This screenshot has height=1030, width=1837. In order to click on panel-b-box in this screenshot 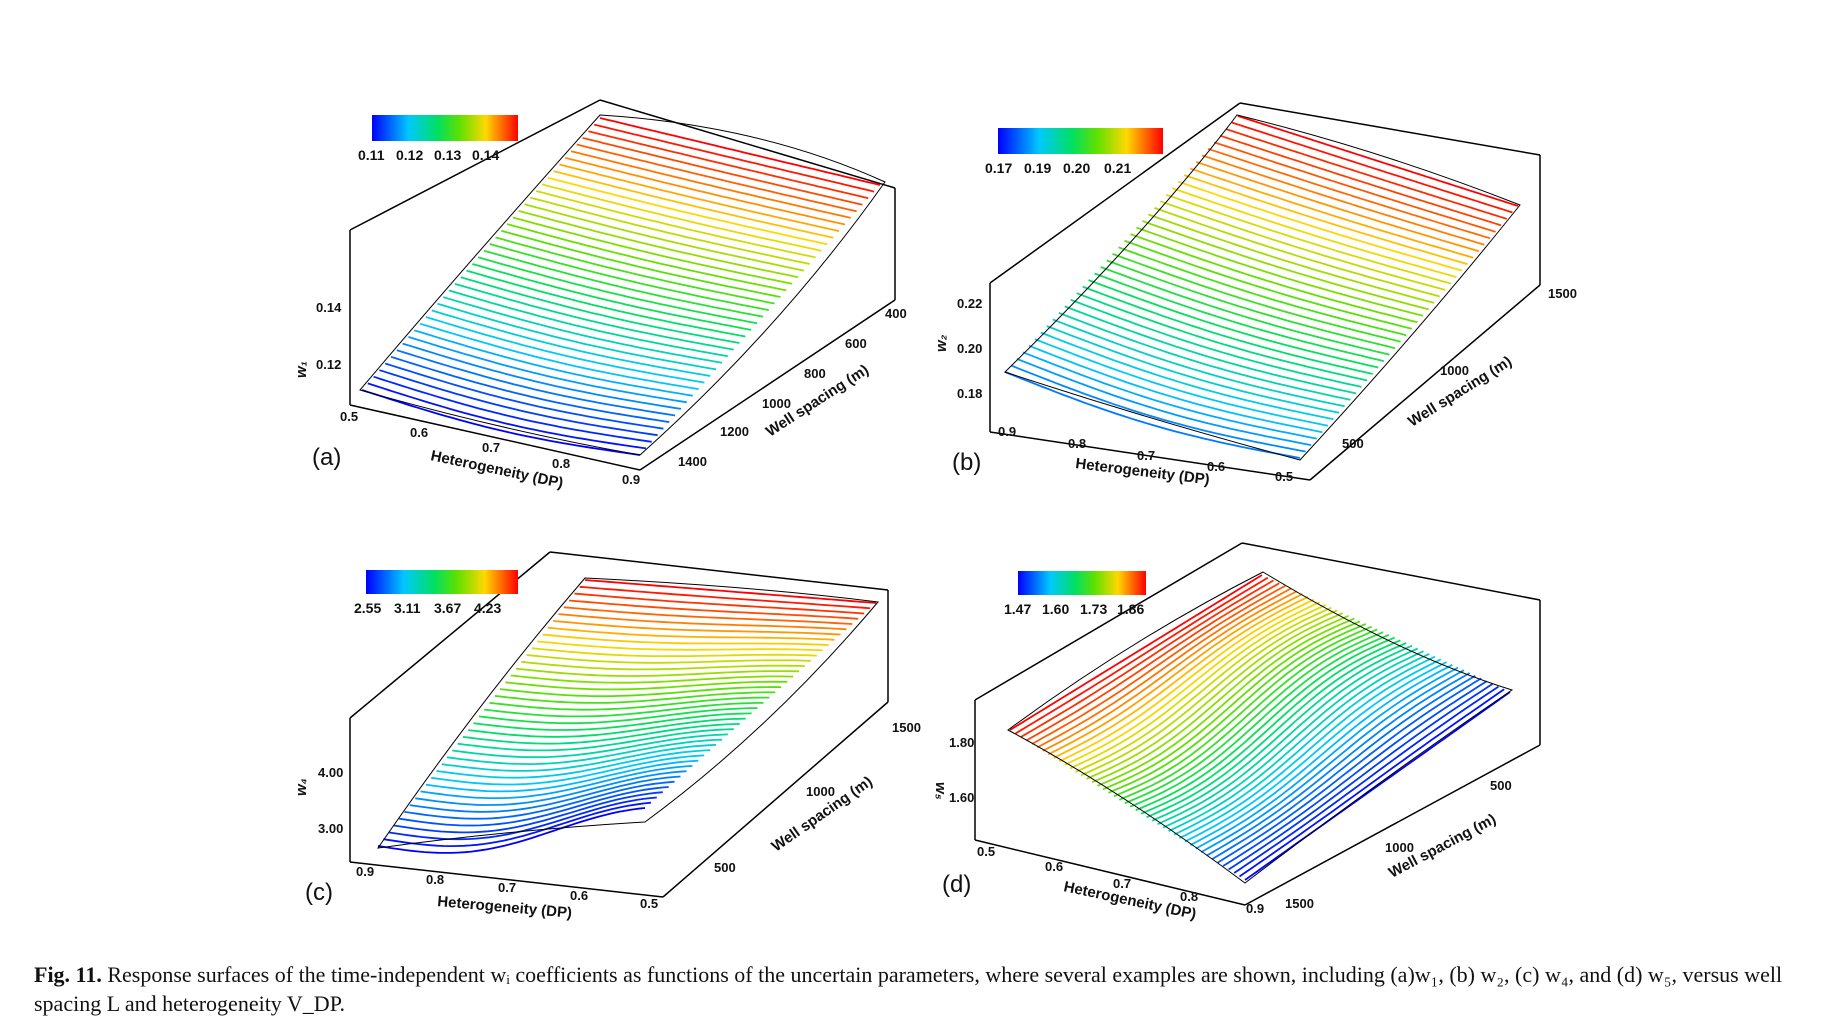, I will do `click(1265, 291)`.